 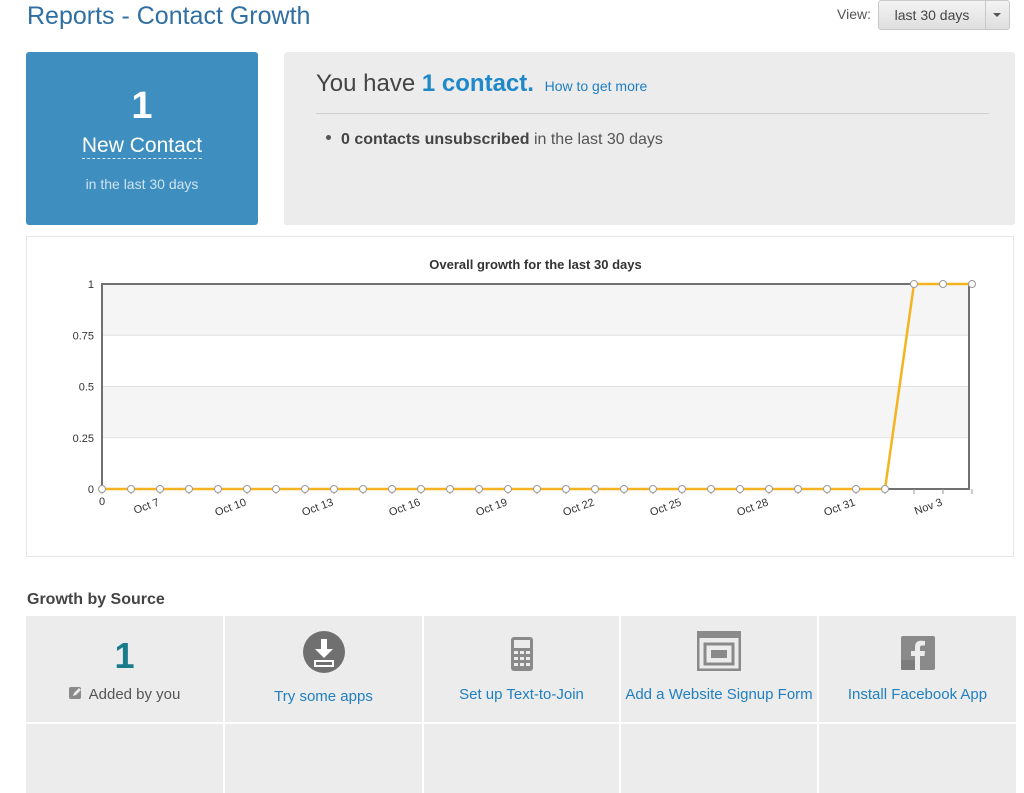 What do you see at coordinates (328, 138) in the screenshot?
I see `bullet-icon` at bounding box center [328, 138].